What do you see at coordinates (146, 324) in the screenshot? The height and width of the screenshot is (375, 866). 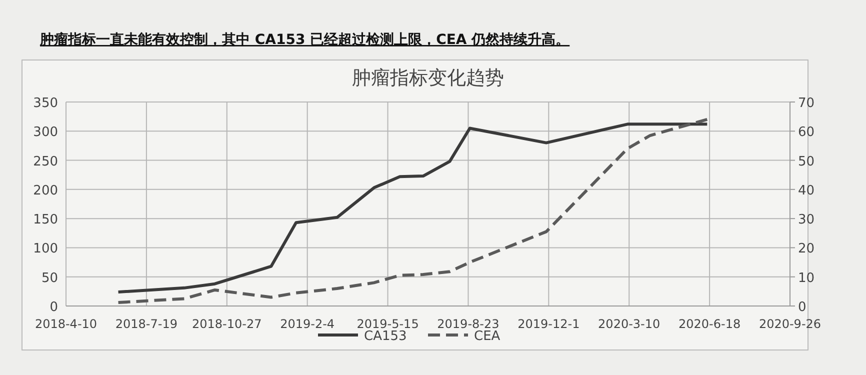 I see `x-tick-label: 2018-7-19` at bounding box center [146, 324].